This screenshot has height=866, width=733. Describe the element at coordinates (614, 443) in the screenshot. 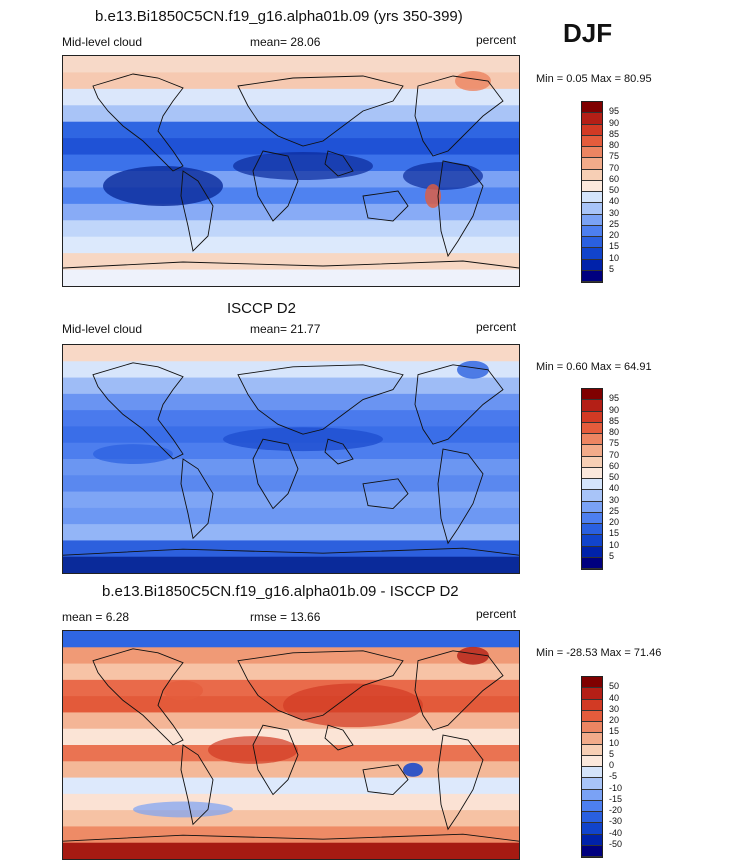

I see `colorbar-tick-label: 75` at that location.